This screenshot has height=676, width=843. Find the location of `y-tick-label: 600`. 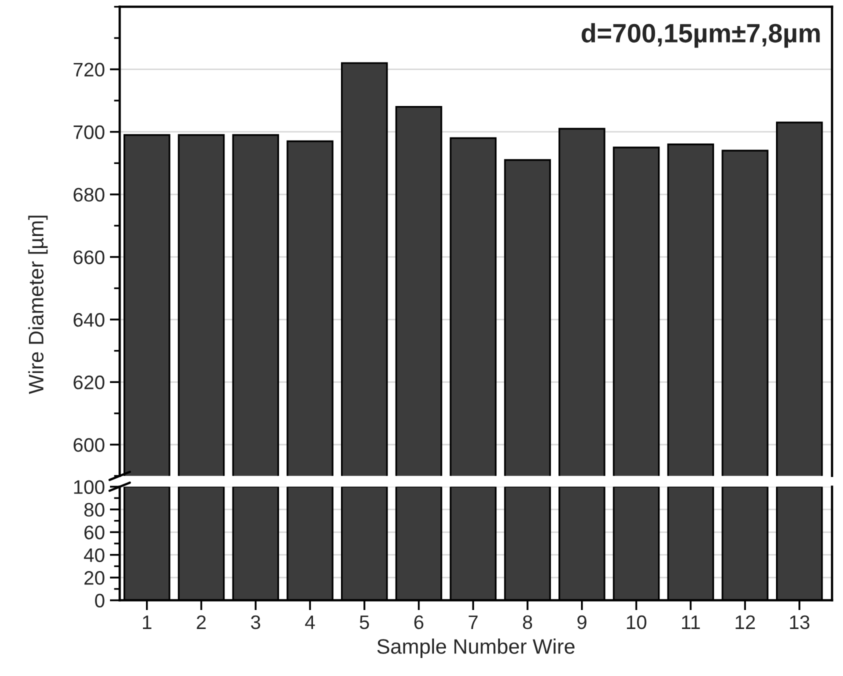

y-tick-label: 600 is located at coordinates (89, 445).